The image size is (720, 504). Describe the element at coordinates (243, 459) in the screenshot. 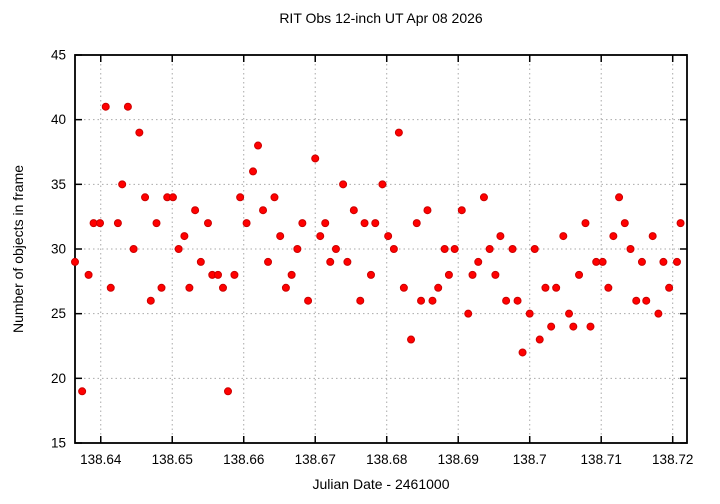

I see `x-tick-label: 138.66` at that location.